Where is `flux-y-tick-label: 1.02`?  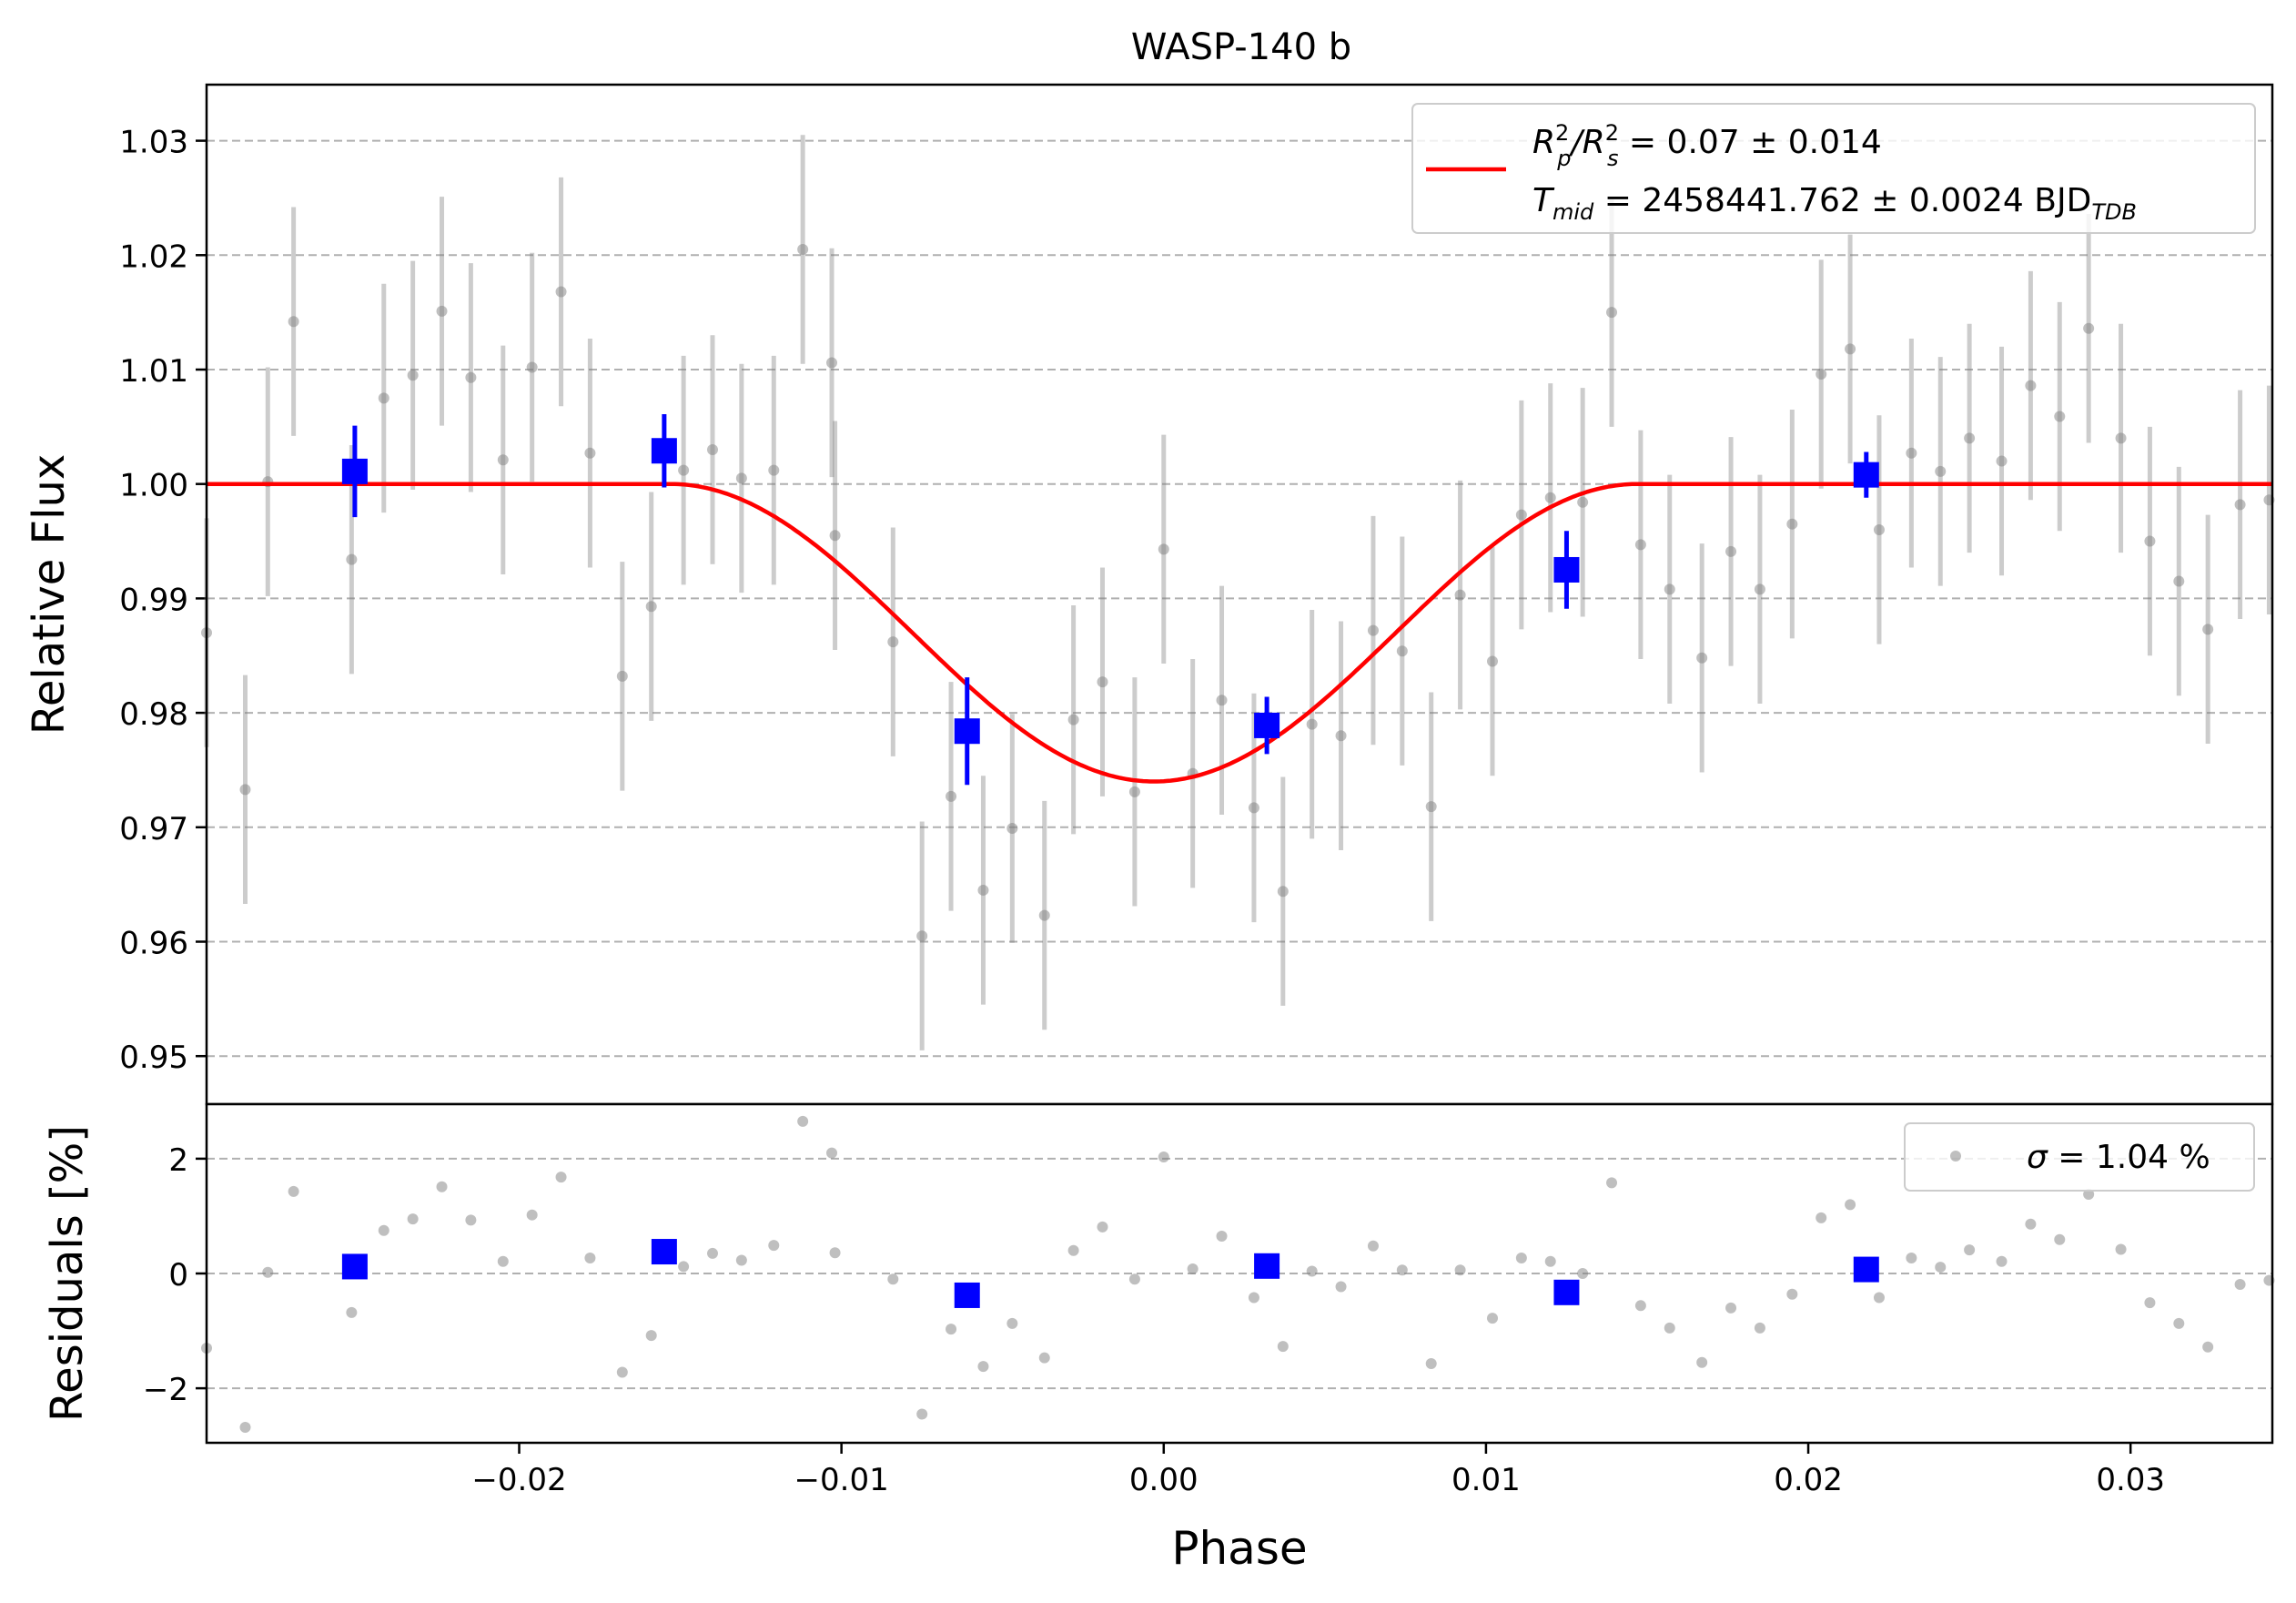 flux-y-tick-label: 1.02 is located at coordinates (153, 256).